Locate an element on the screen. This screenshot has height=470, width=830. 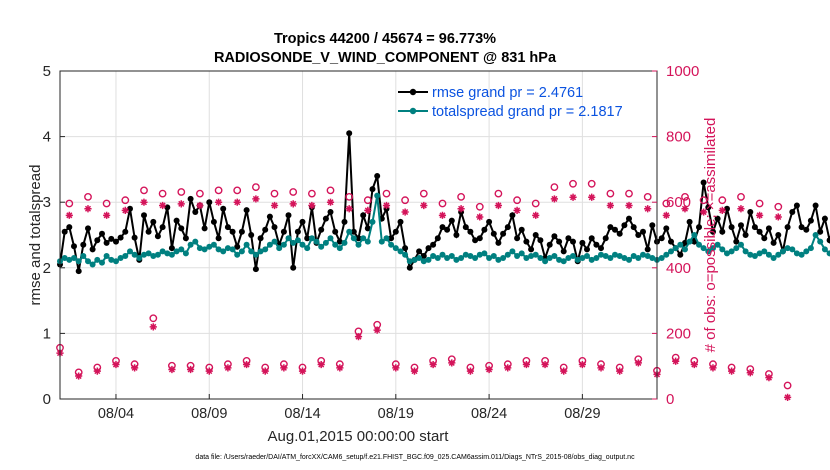
right-tick-label: 1000 is located at coordinates (682, 71).